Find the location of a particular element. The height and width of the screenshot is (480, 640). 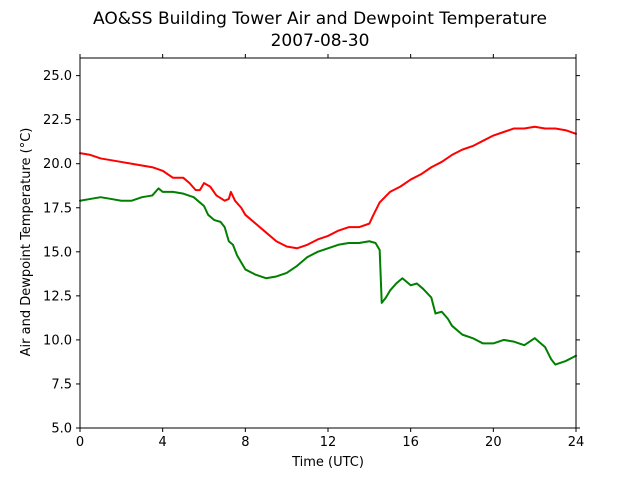

y-tick-label: 5.0 is located at coordinates (61, 429).